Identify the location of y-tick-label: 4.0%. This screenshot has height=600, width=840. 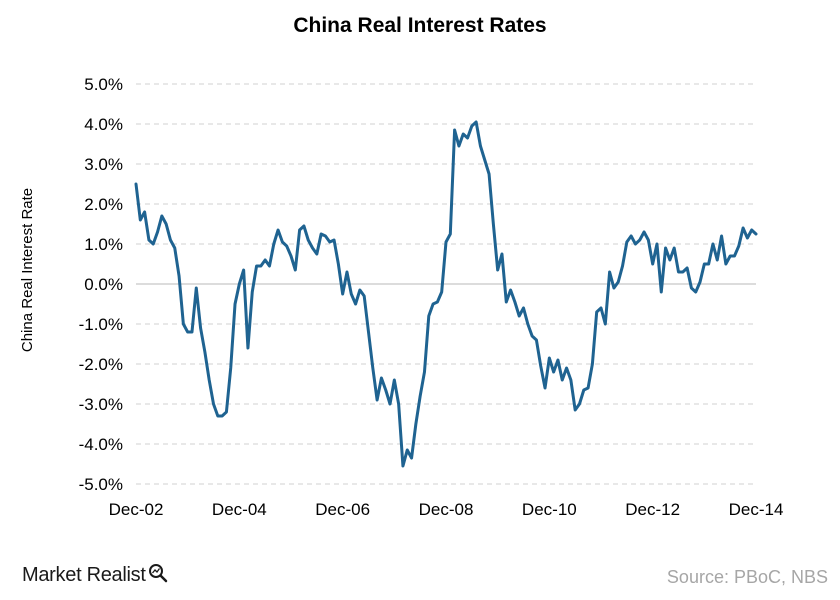
(103, 124).